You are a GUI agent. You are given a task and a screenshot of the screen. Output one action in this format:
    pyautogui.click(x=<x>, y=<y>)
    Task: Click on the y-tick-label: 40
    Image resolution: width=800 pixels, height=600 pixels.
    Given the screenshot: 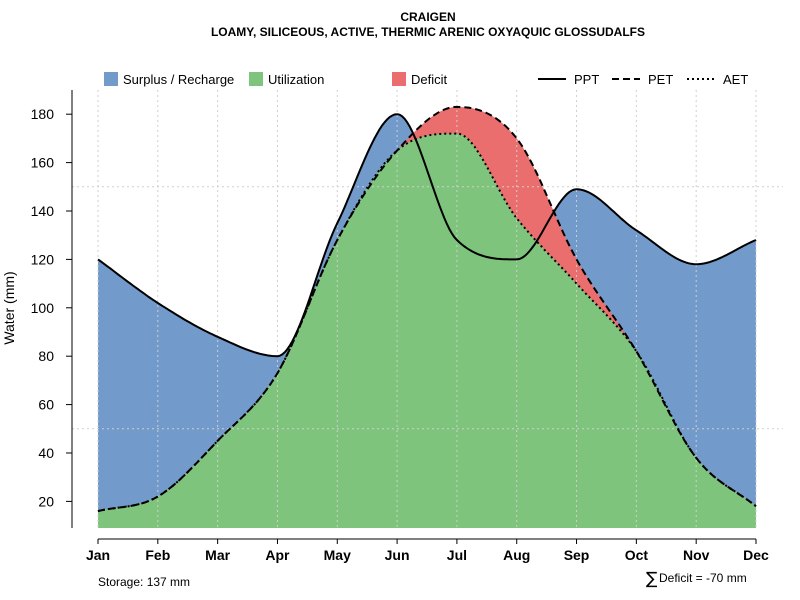 What is the action you would take?
    pyautogui.click(x=46, y=453)
    